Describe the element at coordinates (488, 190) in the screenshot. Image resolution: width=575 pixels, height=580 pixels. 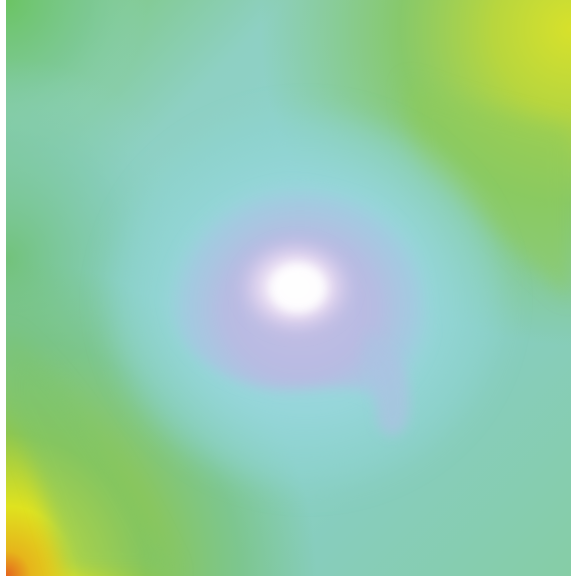
I see `right-green-region` at that location.